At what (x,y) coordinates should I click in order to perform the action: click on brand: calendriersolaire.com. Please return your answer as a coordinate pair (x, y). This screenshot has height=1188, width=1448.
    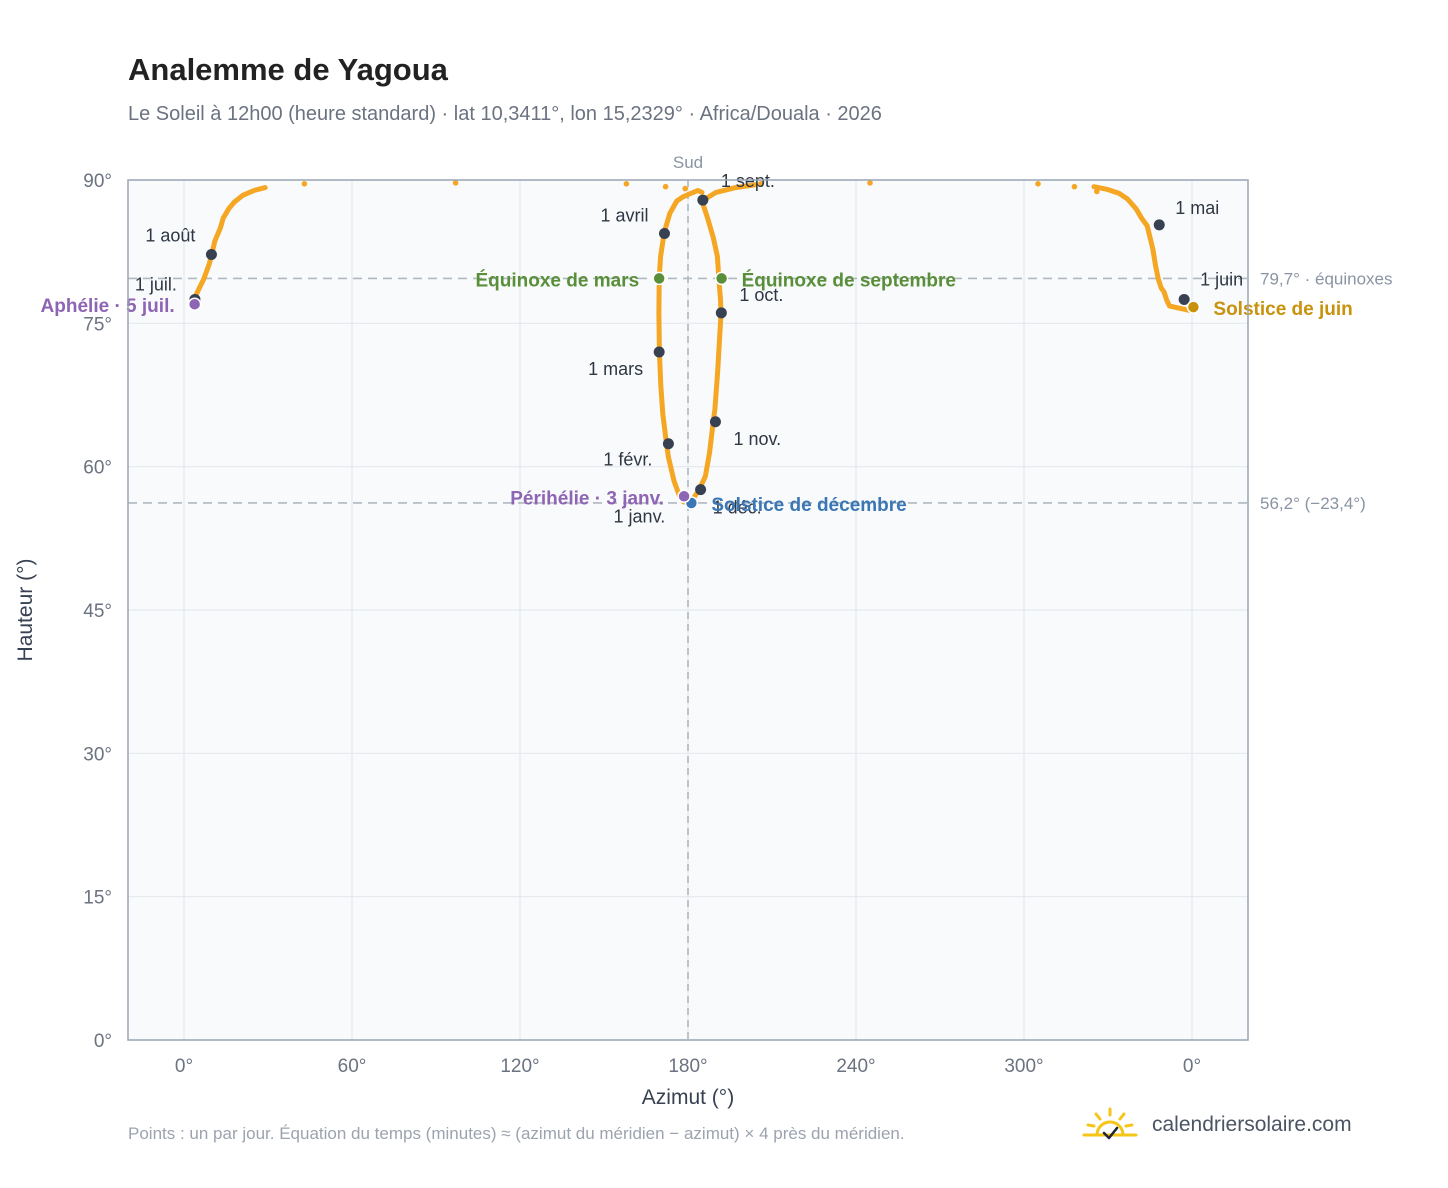
    Looking at the image, I should click on (1217, 1125).